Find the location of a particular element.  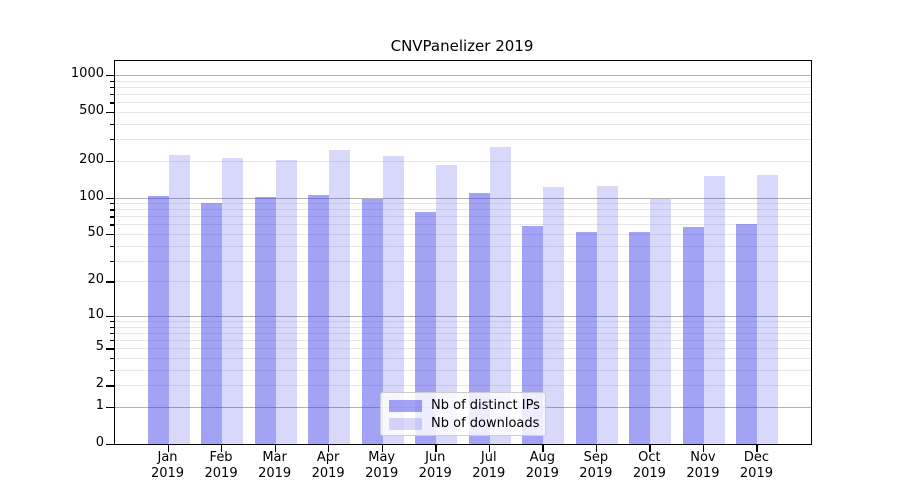

x-tick-label: Nov 2019 is located at coordinates (703, 465).